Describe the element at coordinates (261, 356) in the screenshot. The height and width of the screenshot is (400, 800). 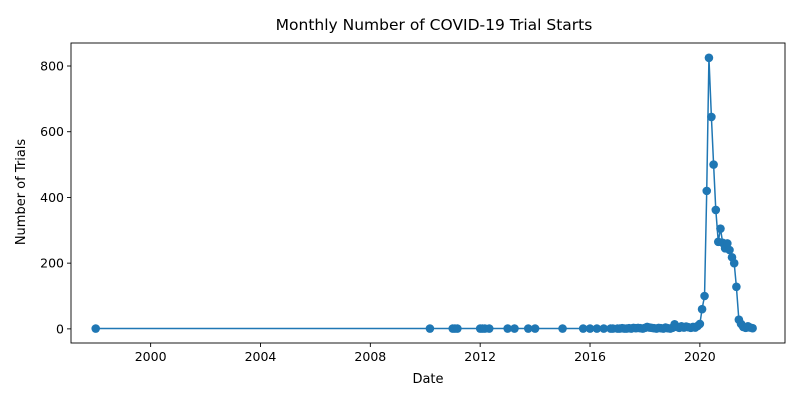
I see `x-tick-label: 2004` at that location.